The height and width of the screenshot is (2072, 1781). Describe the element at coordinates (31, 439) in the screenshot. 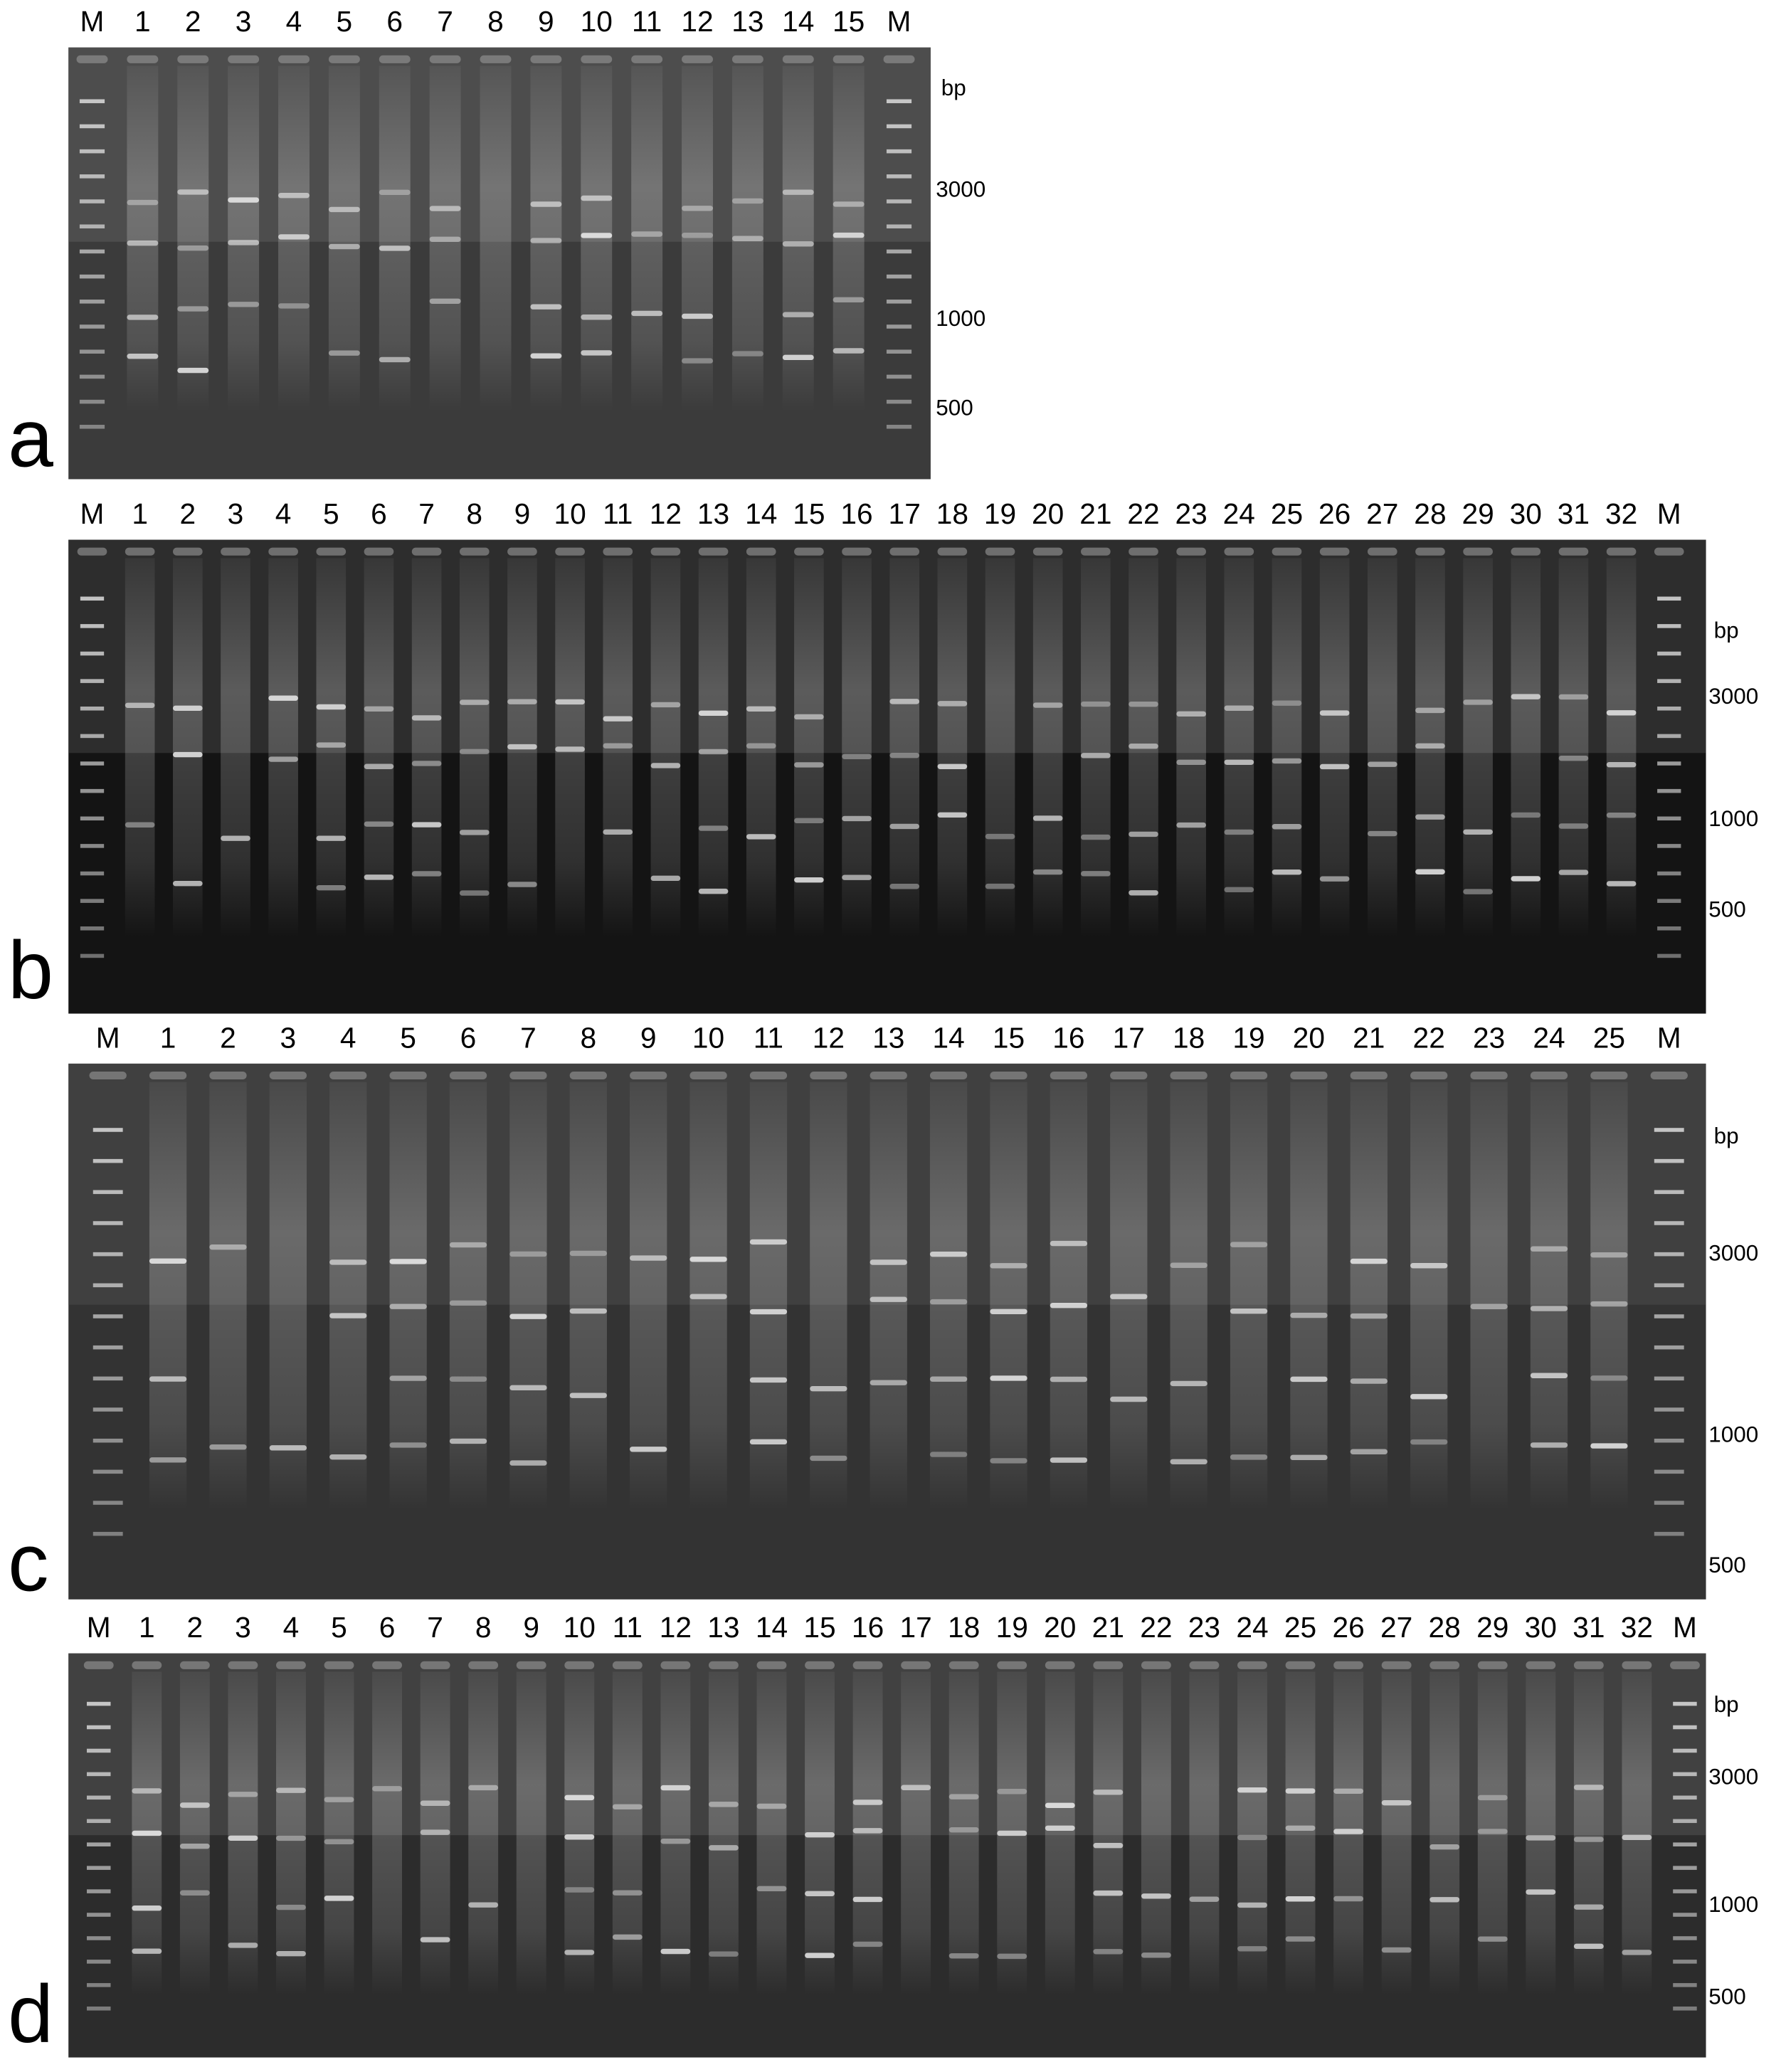

I see `panel-letter: a` at that location.